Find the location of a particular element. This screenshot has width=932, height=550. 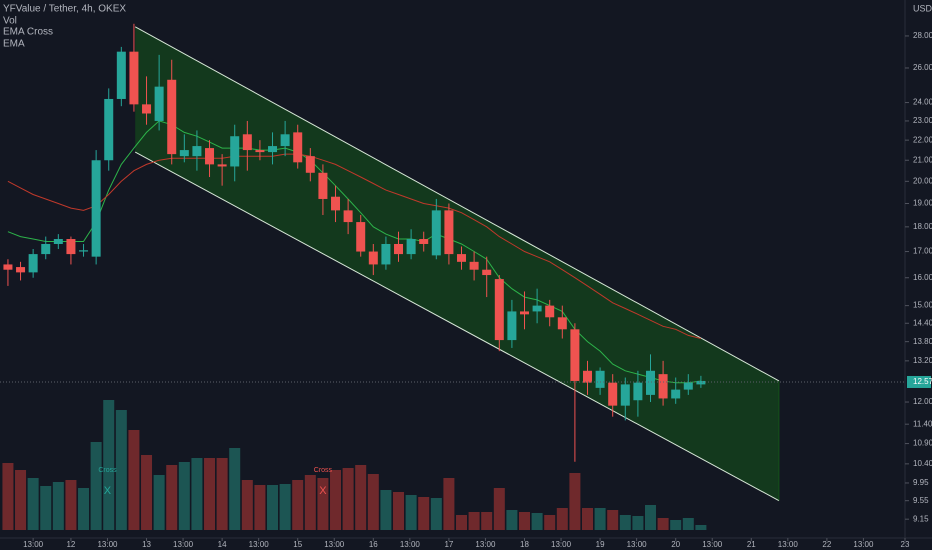

y-tick-label: 10.40 is located at coordinates (922, 463).